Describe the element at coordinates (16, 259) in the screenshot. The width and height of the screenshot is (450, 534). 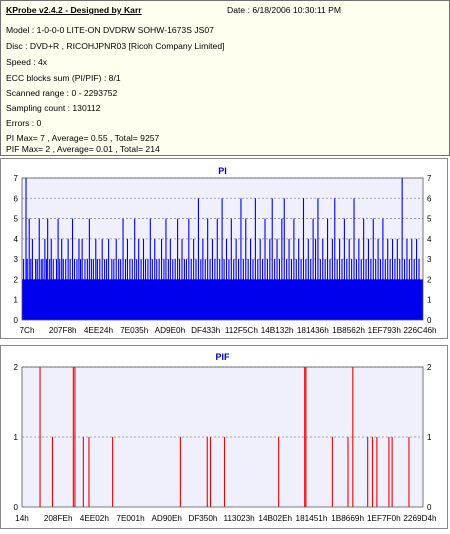
I see `y-tick-label-left: 3` at that location.